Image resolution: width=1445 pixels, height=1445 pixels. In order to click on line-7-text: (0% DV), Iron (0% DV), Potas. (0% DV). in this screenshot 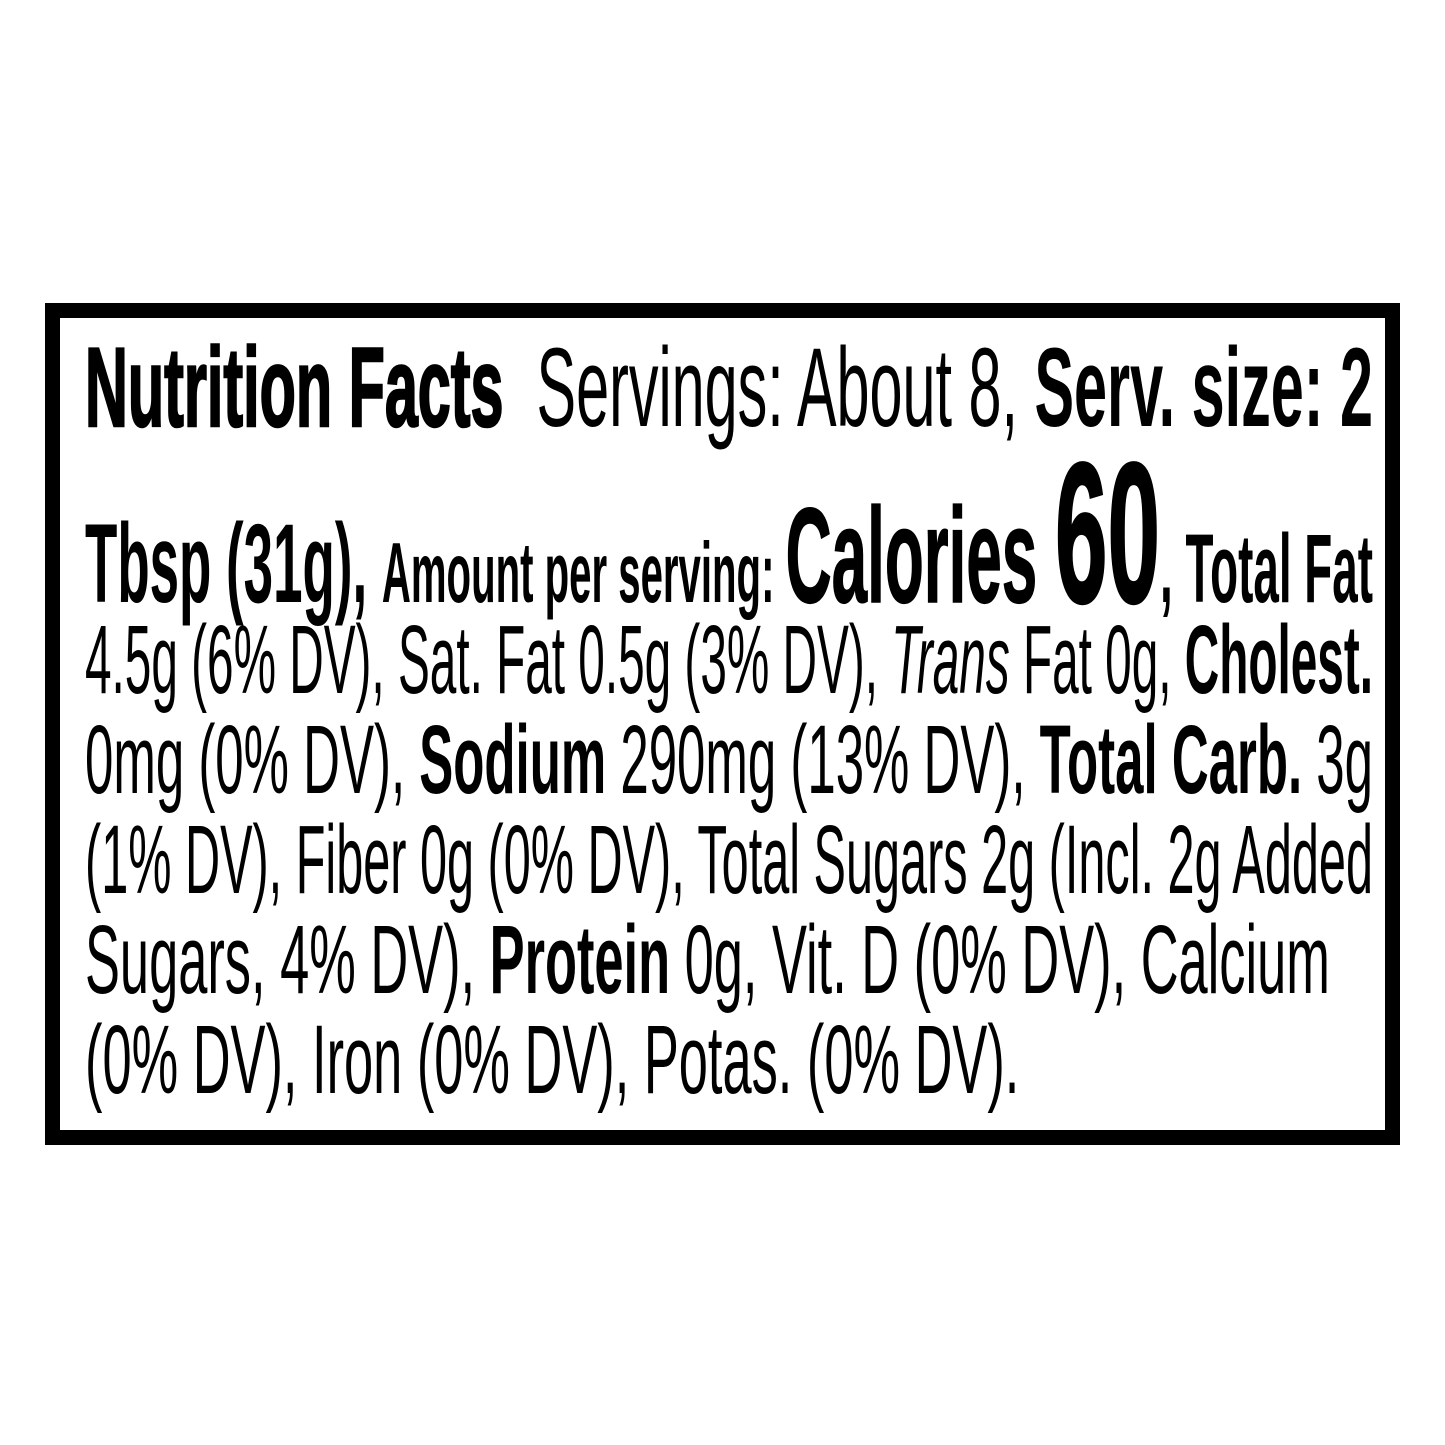, I will do `click(552, 1060)`.